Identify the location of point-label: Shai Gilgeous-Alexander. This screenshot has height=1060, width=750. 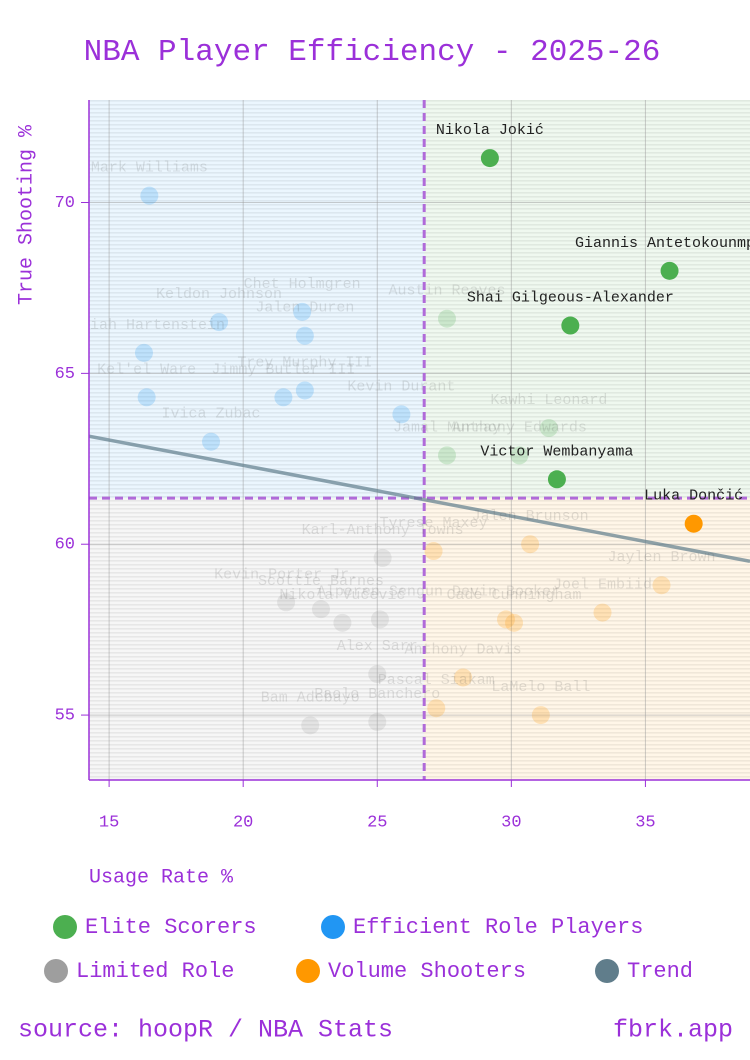
(570, 297).